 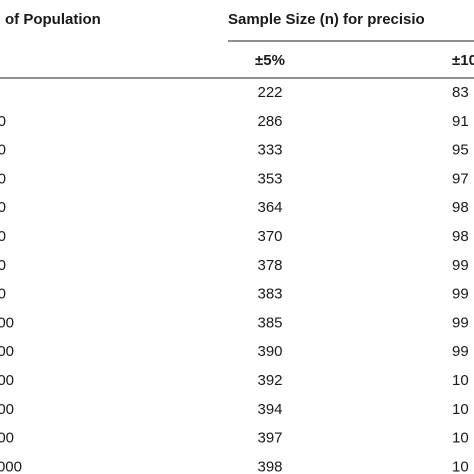 I want to click on sample-size-5-cell: 397, so click(x=269, y=438).